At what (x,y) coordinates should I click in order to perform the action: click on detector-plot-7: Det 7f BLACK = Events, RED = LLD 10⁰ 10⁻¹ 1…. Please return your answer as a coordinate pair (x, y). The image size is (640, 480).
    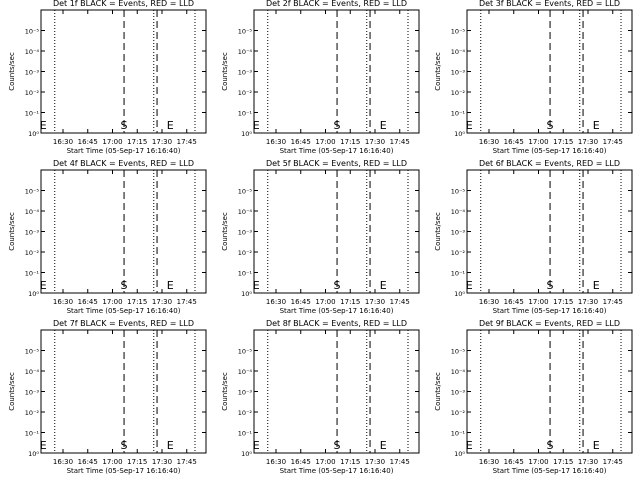
    Looking at the image, I should click on (107, 397).